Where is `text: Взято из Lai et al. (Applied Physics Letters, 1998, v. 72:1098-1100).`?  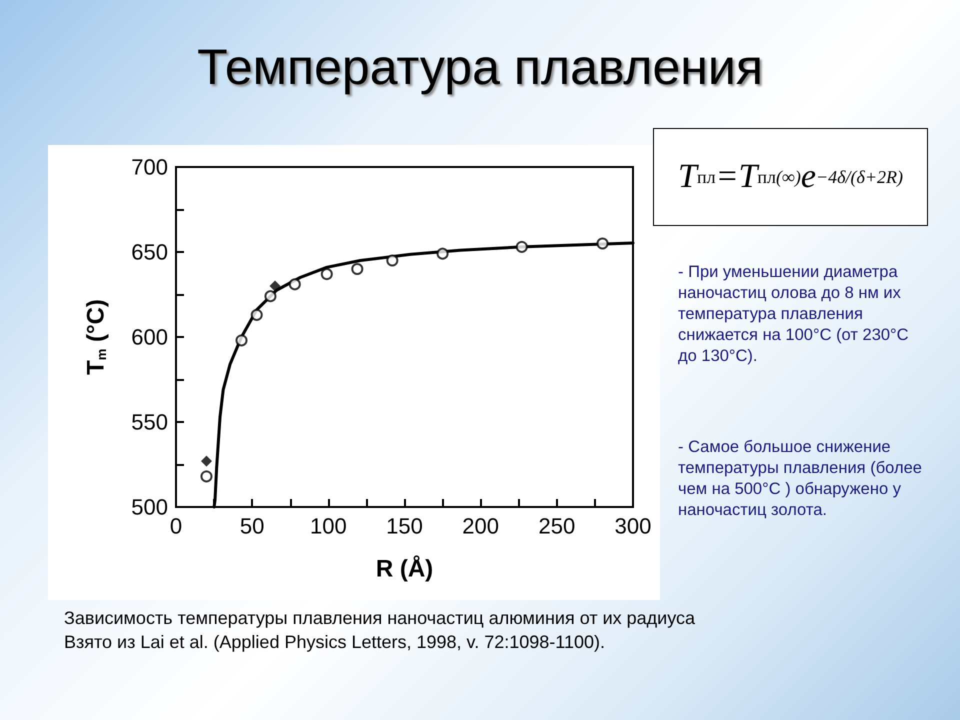
text: Взято из Lai et al. (Applied Physics Letters, 1998, v. 72:1098-1100). is located at coordinates (334, 642).